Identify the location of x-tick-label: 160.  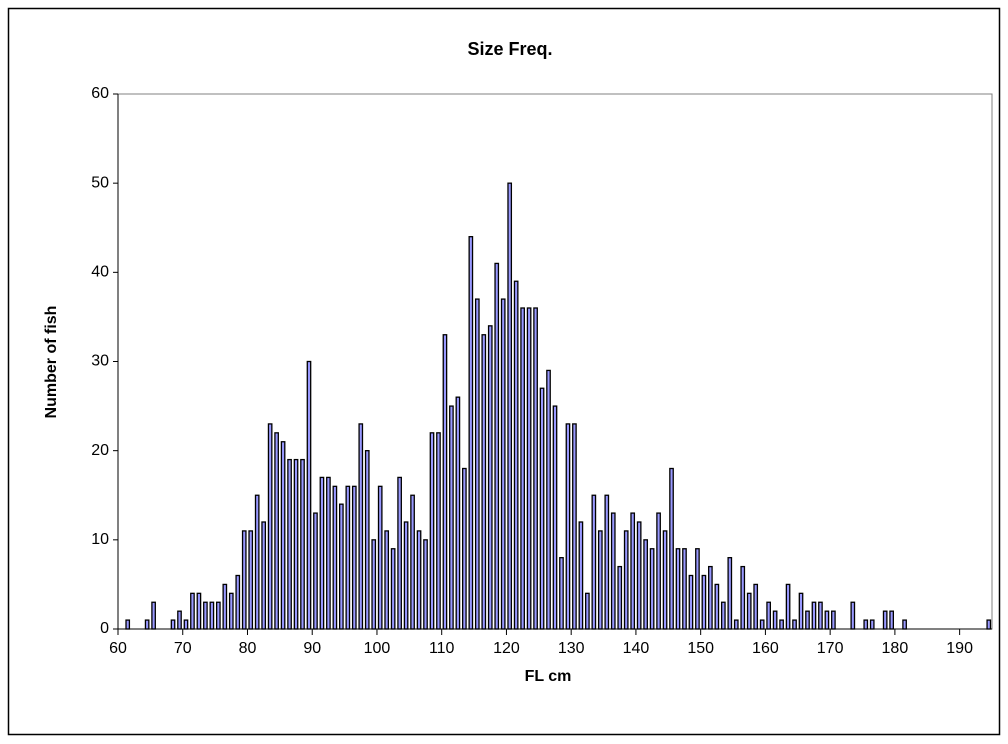
(765, 648).